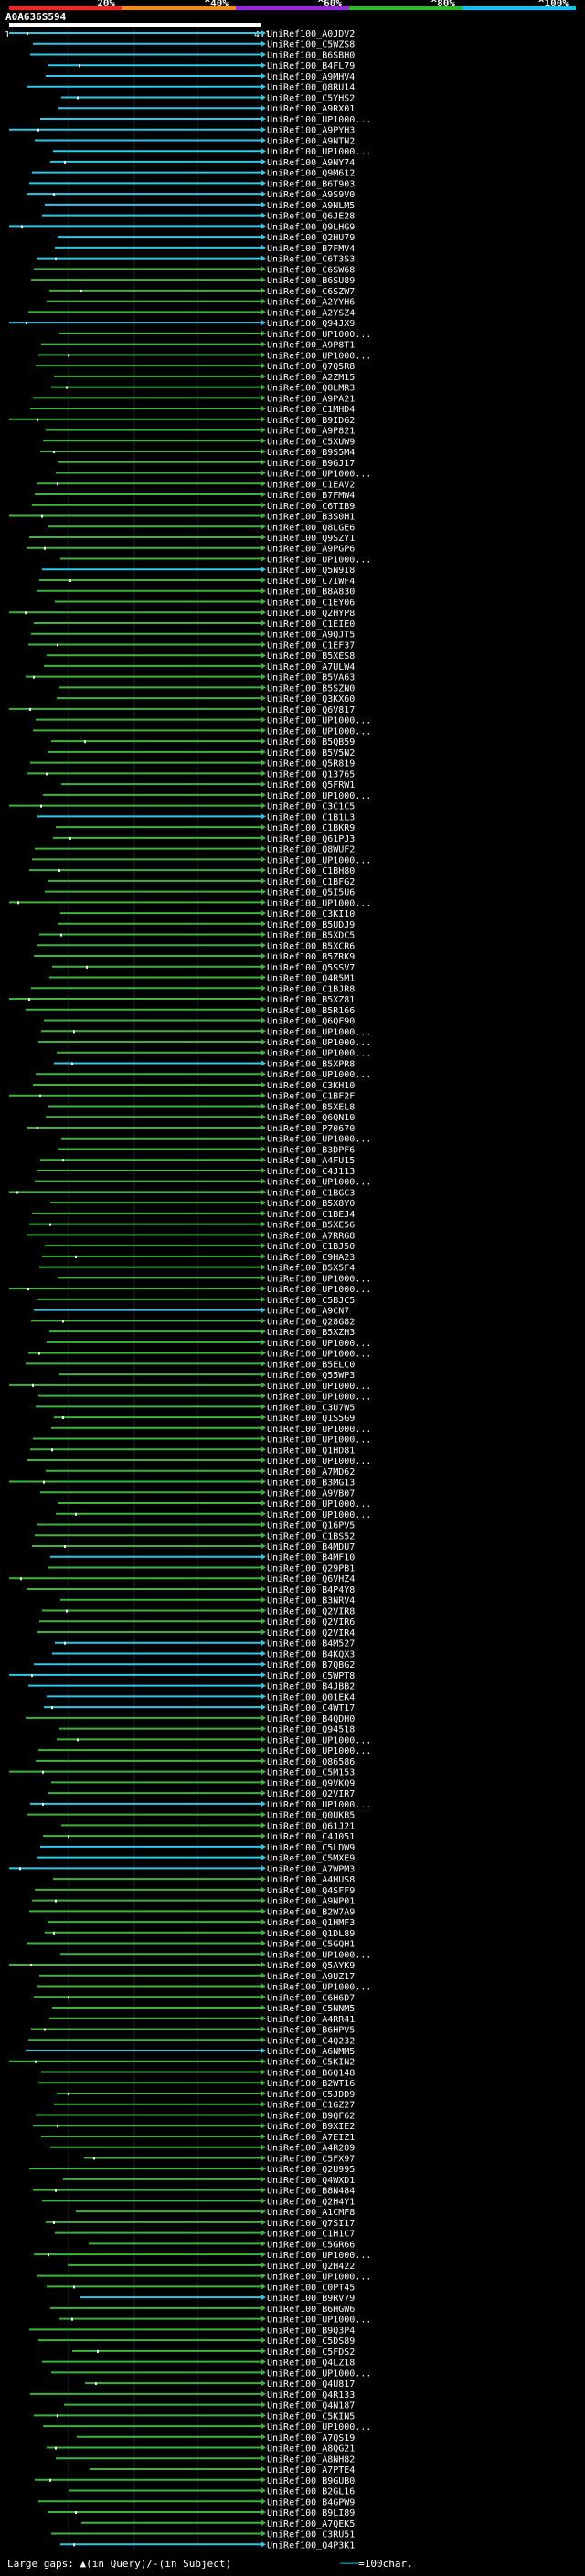 The height and width of the screenshot is (2576, 585). What do you see at coordinates (311, 2235) in the screenshot?
I see `hit-label: UniRef100_C1H1C7` at bounding box center [311, 2235].